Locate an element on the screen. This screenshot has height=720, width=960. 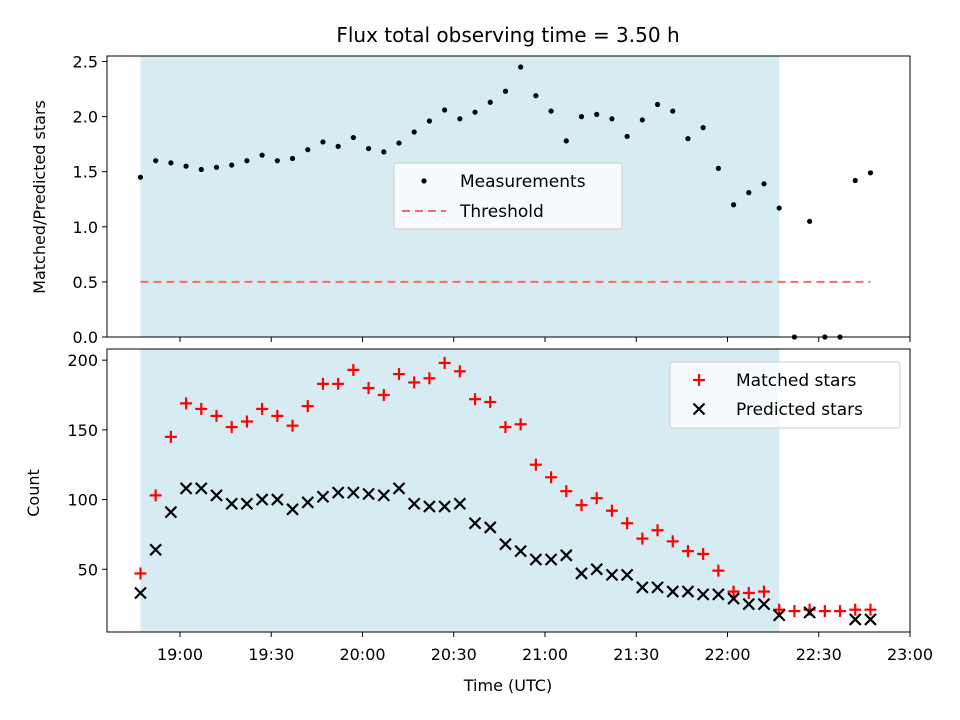
bottom-ytick-label: 200 is located at coordinates (82, 360).